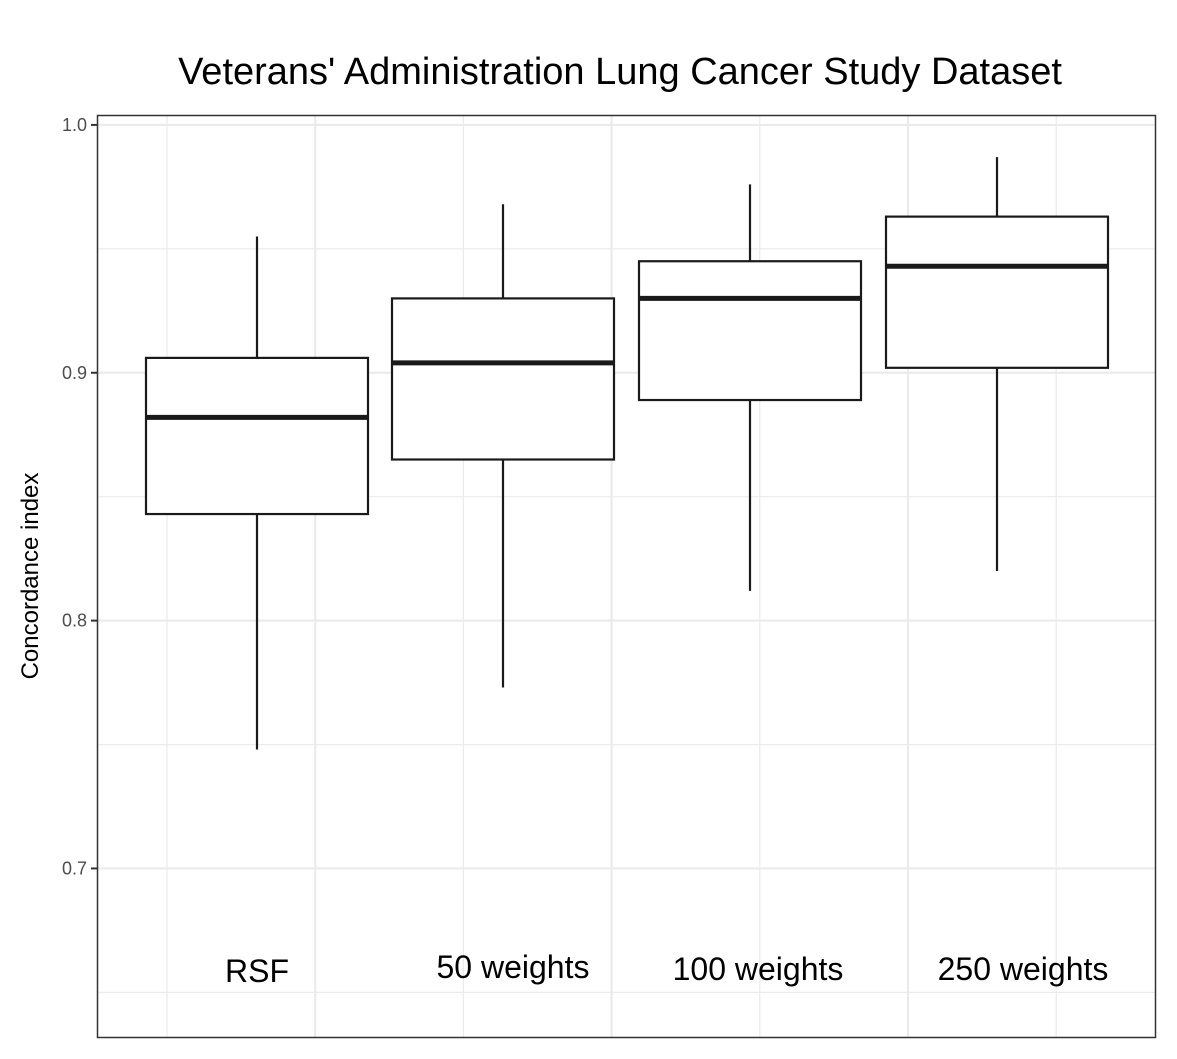 This screenshot has width=1177, height=1059. I want to click on category-label: 50 weights, so click(513, 967).